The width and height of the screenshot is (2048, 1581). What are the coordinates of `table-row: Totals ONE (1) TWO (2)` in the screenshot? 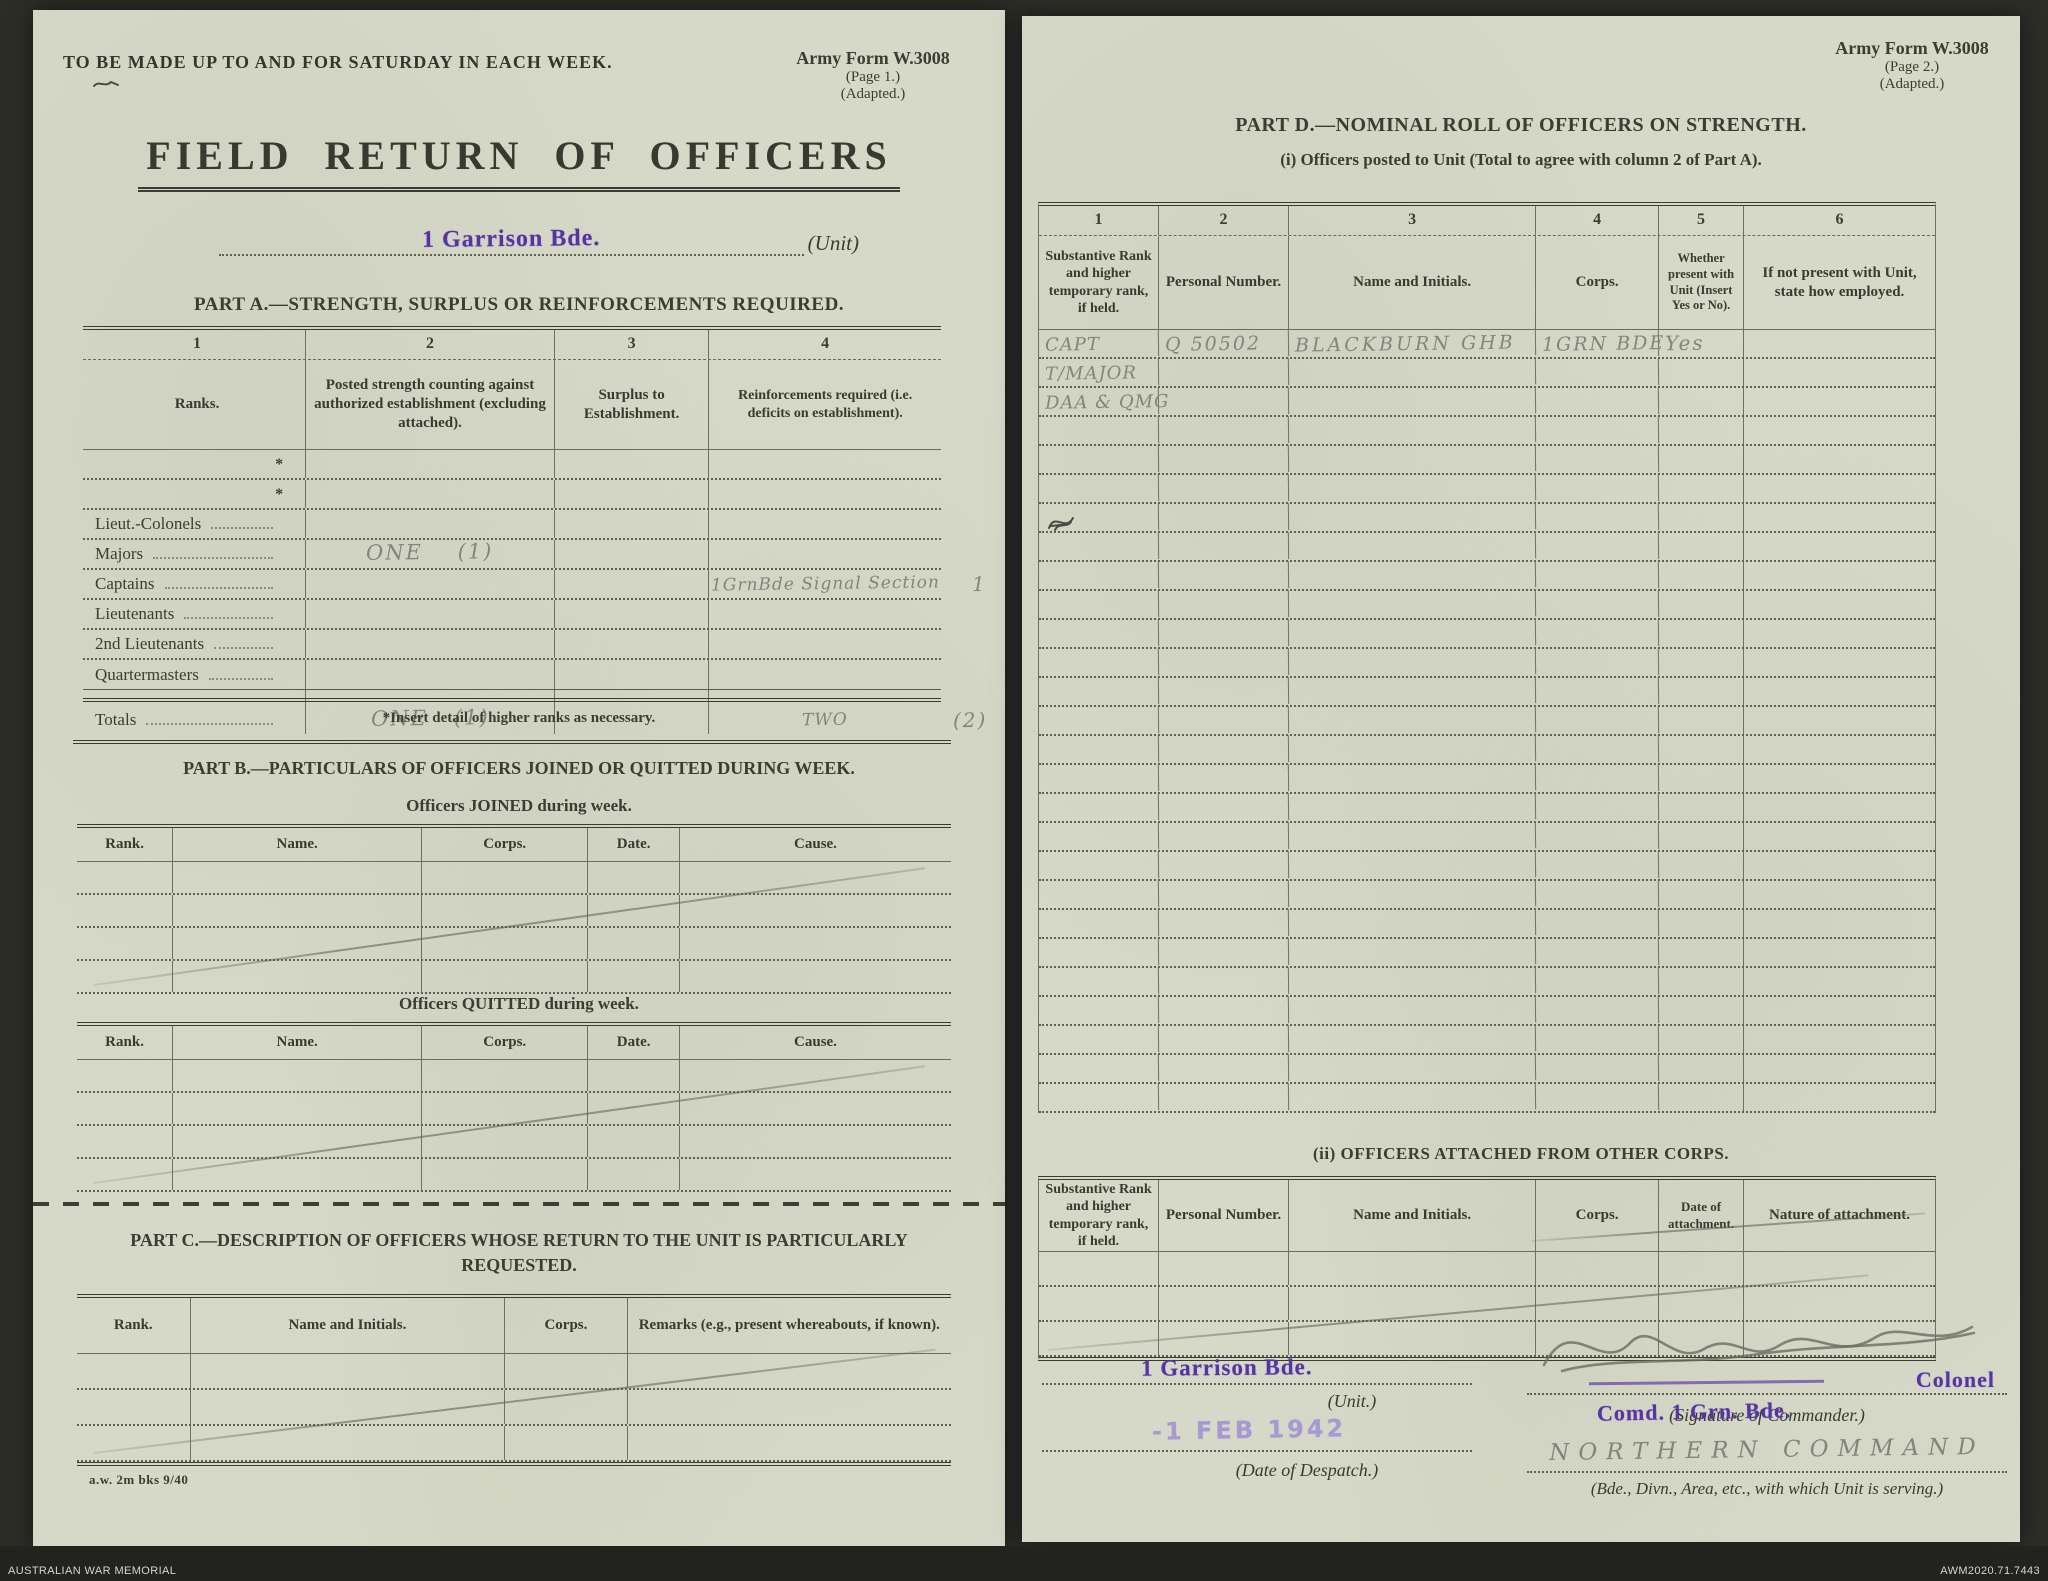 It's located at (535, 712).